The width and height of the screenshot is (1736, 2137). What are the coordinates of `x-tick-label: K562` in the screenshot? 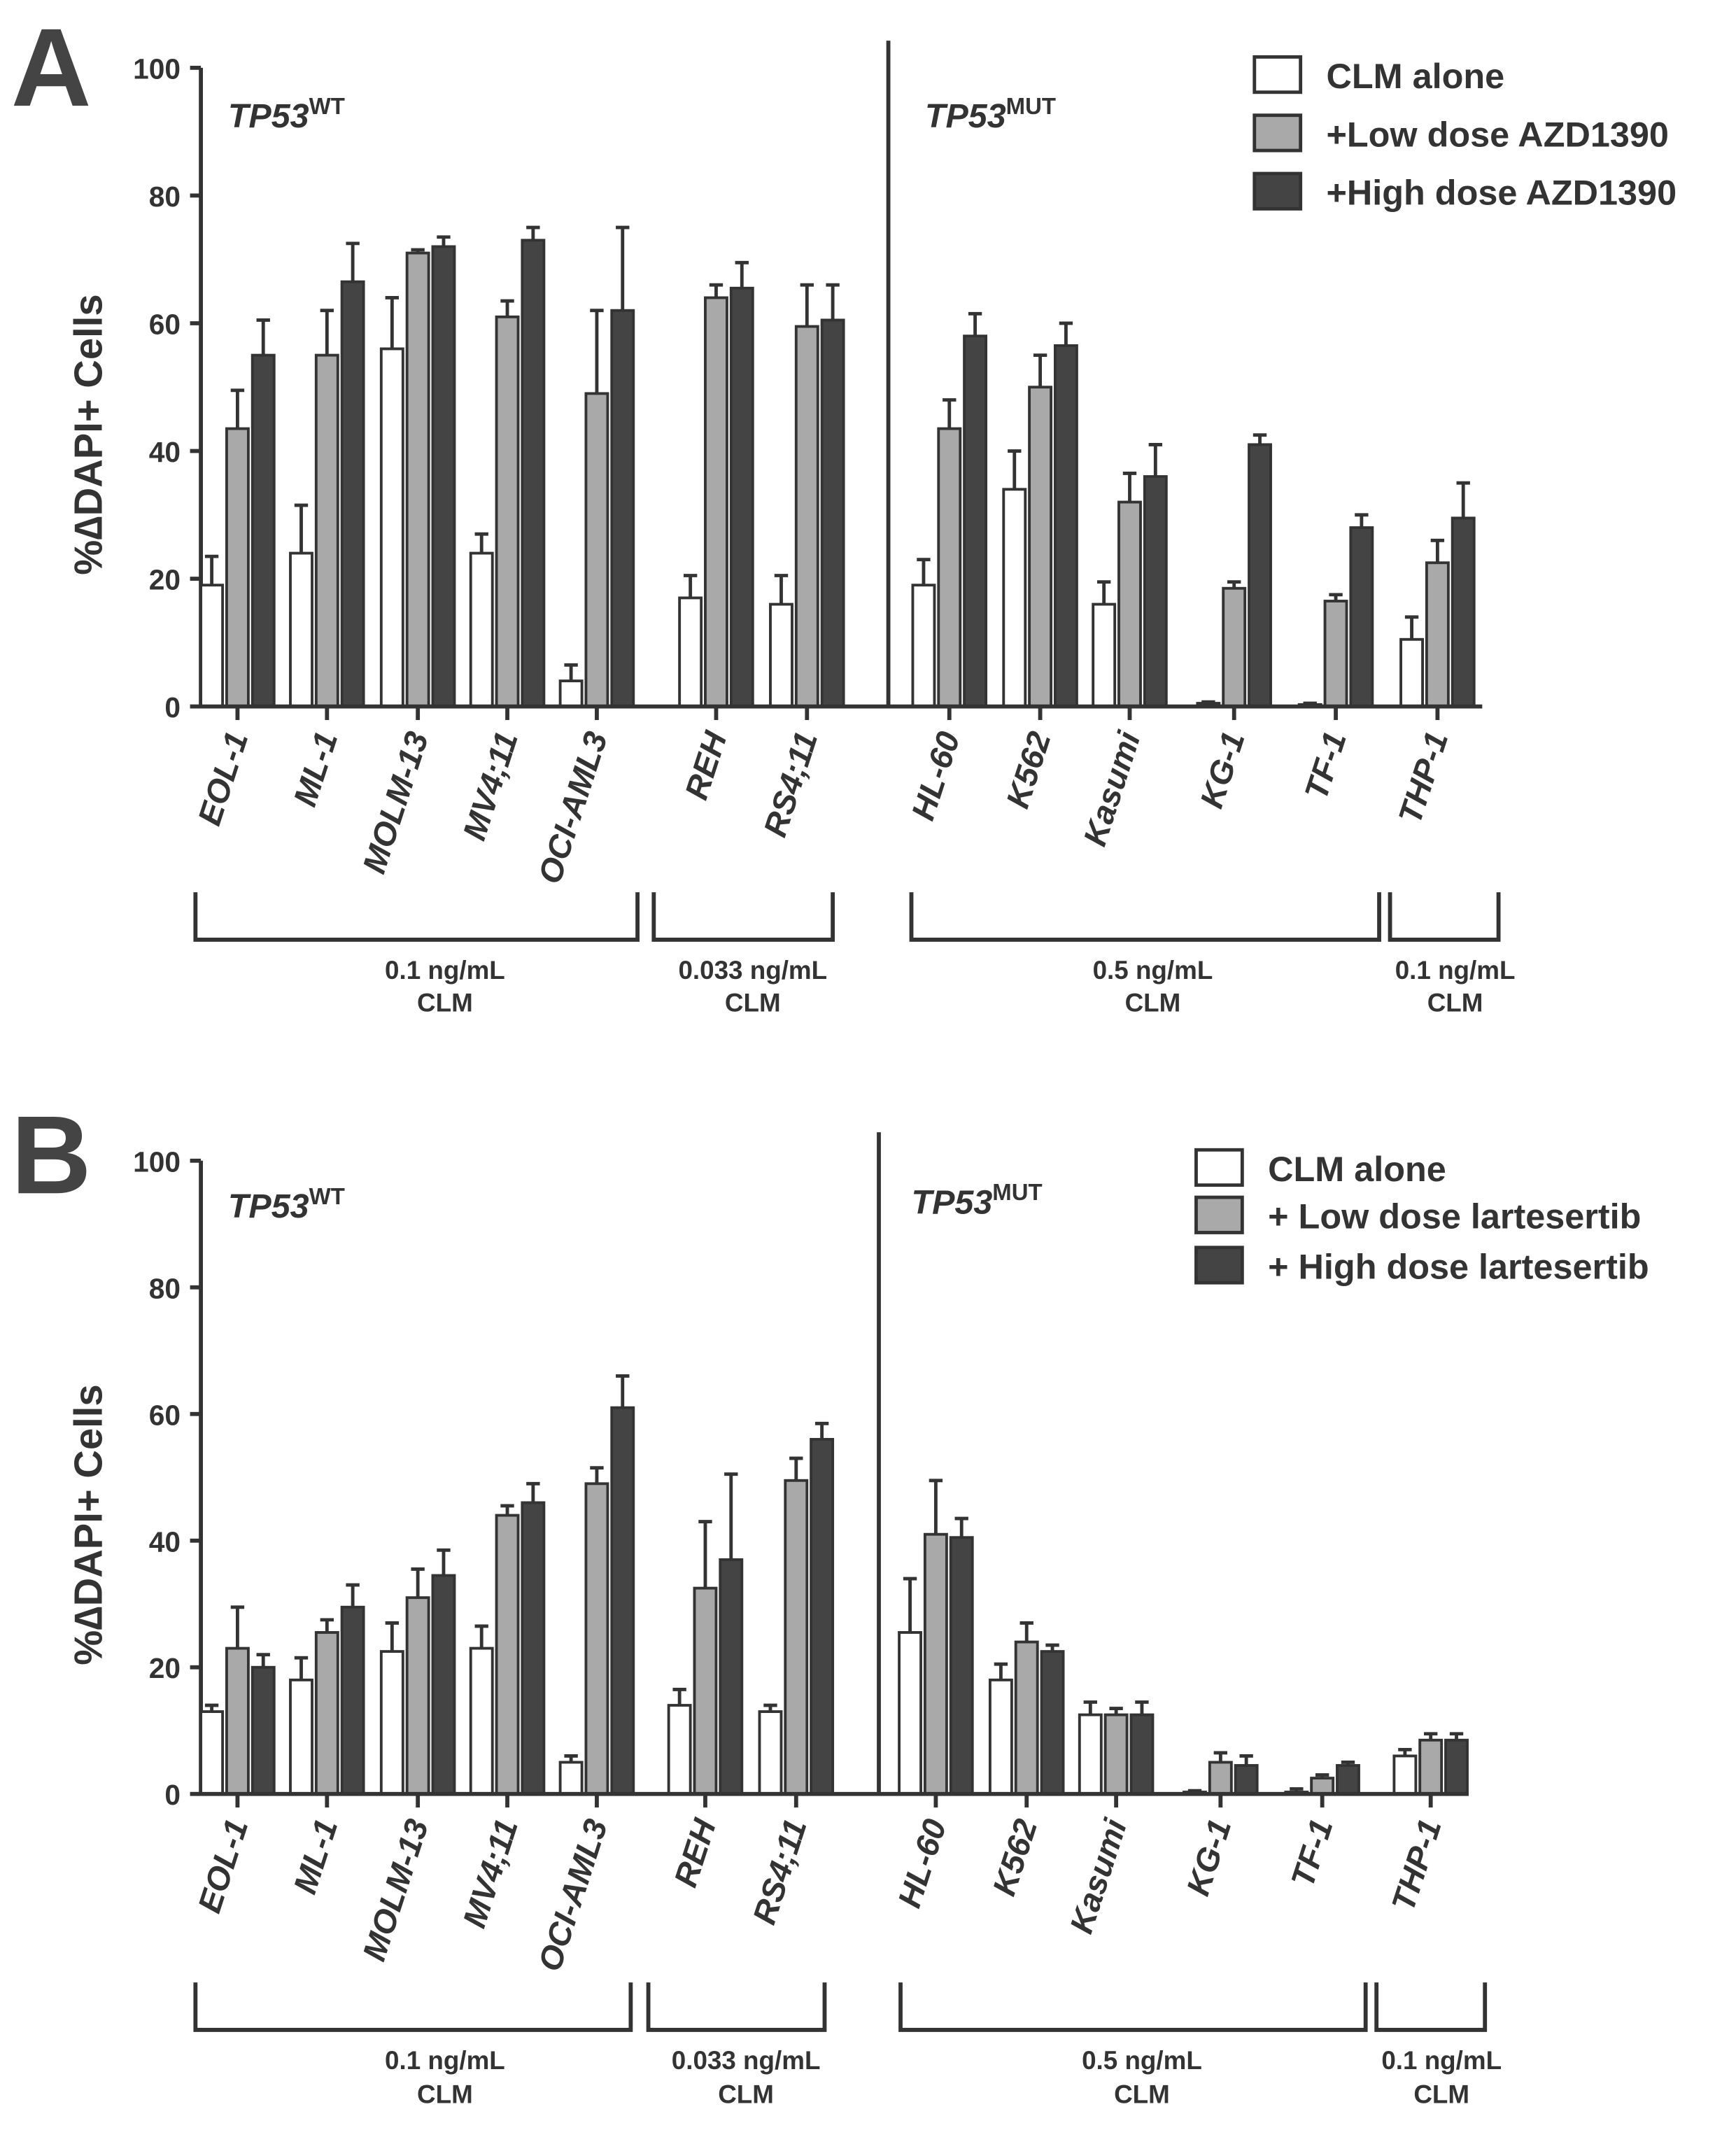 It's located at (1014, 1857).